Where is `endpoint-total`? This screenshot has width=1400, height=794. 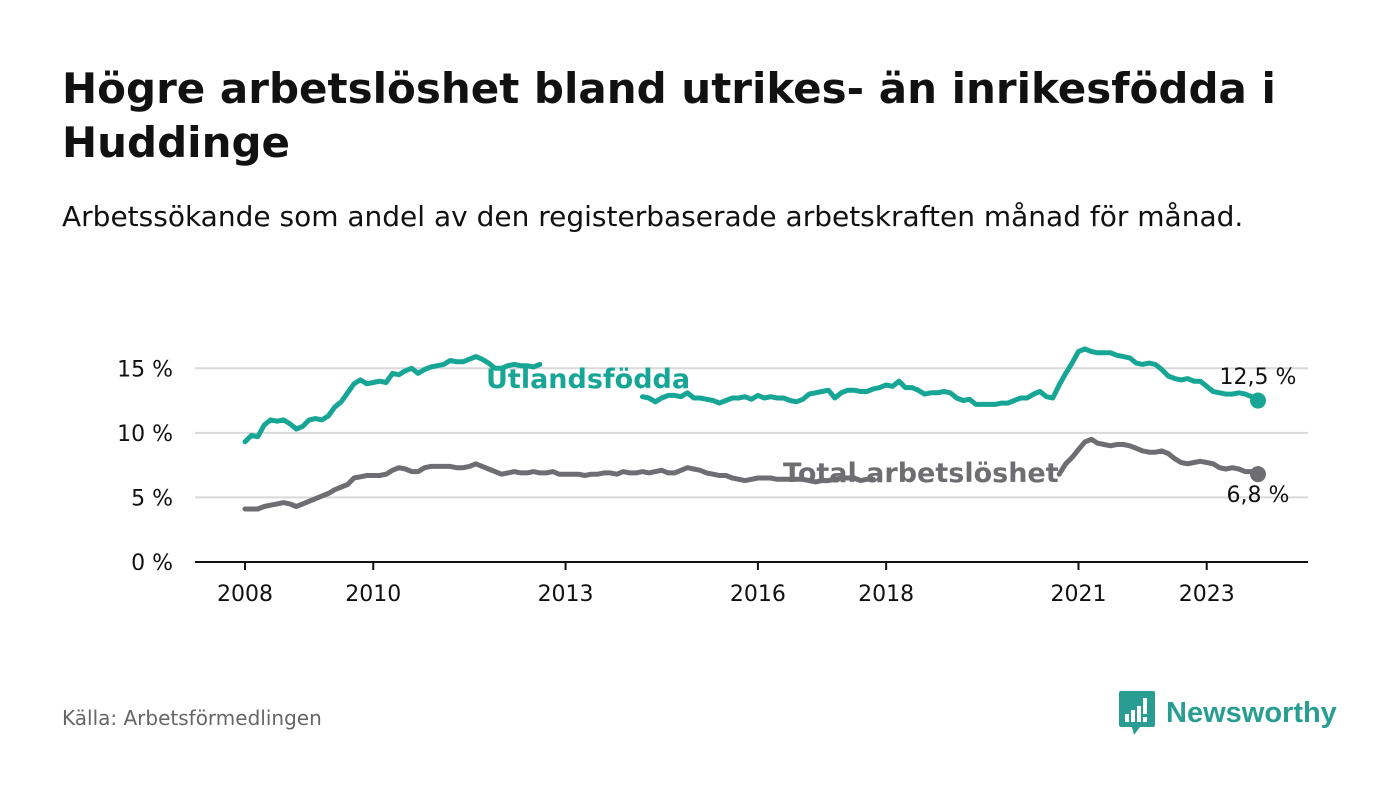
endpoint-total is located at coordinates (1258, 474).